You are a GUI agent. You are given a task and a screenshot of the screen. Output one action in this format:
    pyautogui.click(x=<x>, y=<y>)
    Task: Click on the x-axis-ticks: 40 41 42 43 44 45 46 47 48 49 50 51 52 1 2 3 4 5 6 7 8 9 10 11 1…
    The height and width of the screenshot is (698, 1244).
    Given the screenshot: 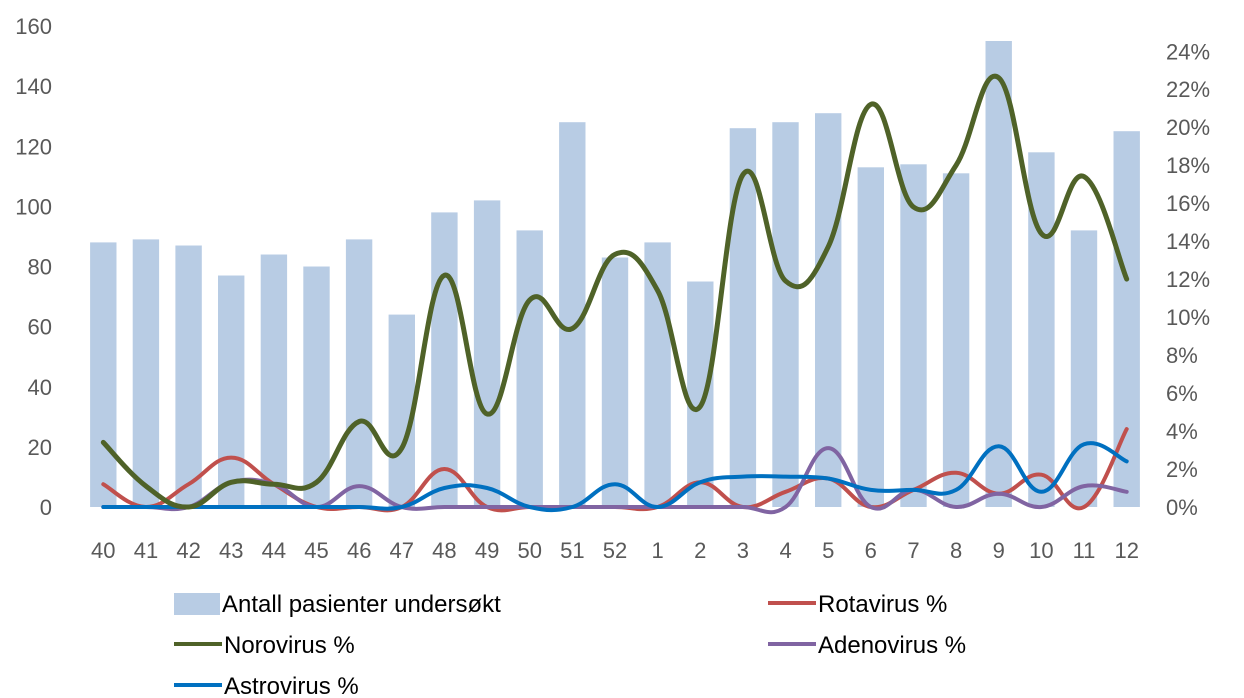 What is the action you would take?
    pyautogui.click(x=615, y=550)
    